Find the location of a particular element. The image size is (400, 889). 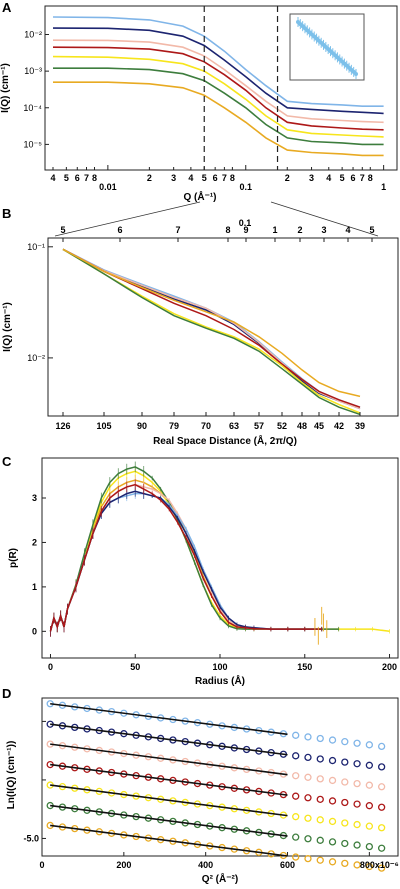

panel-c-y-tick-label: 3 is located at coordinates (34, 498).